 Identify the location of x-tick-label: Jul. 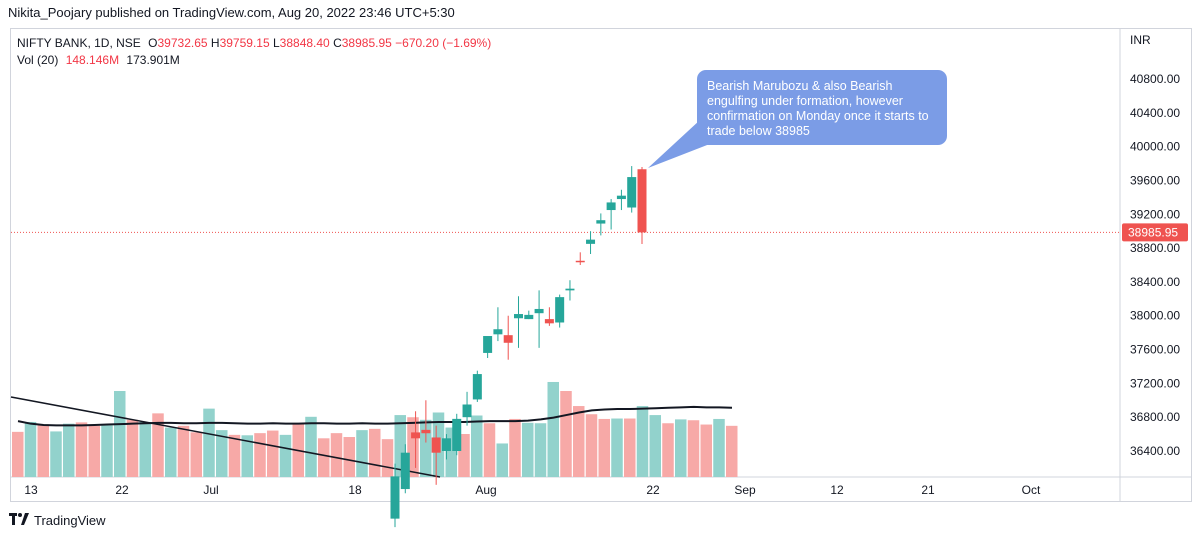
(210, 490).